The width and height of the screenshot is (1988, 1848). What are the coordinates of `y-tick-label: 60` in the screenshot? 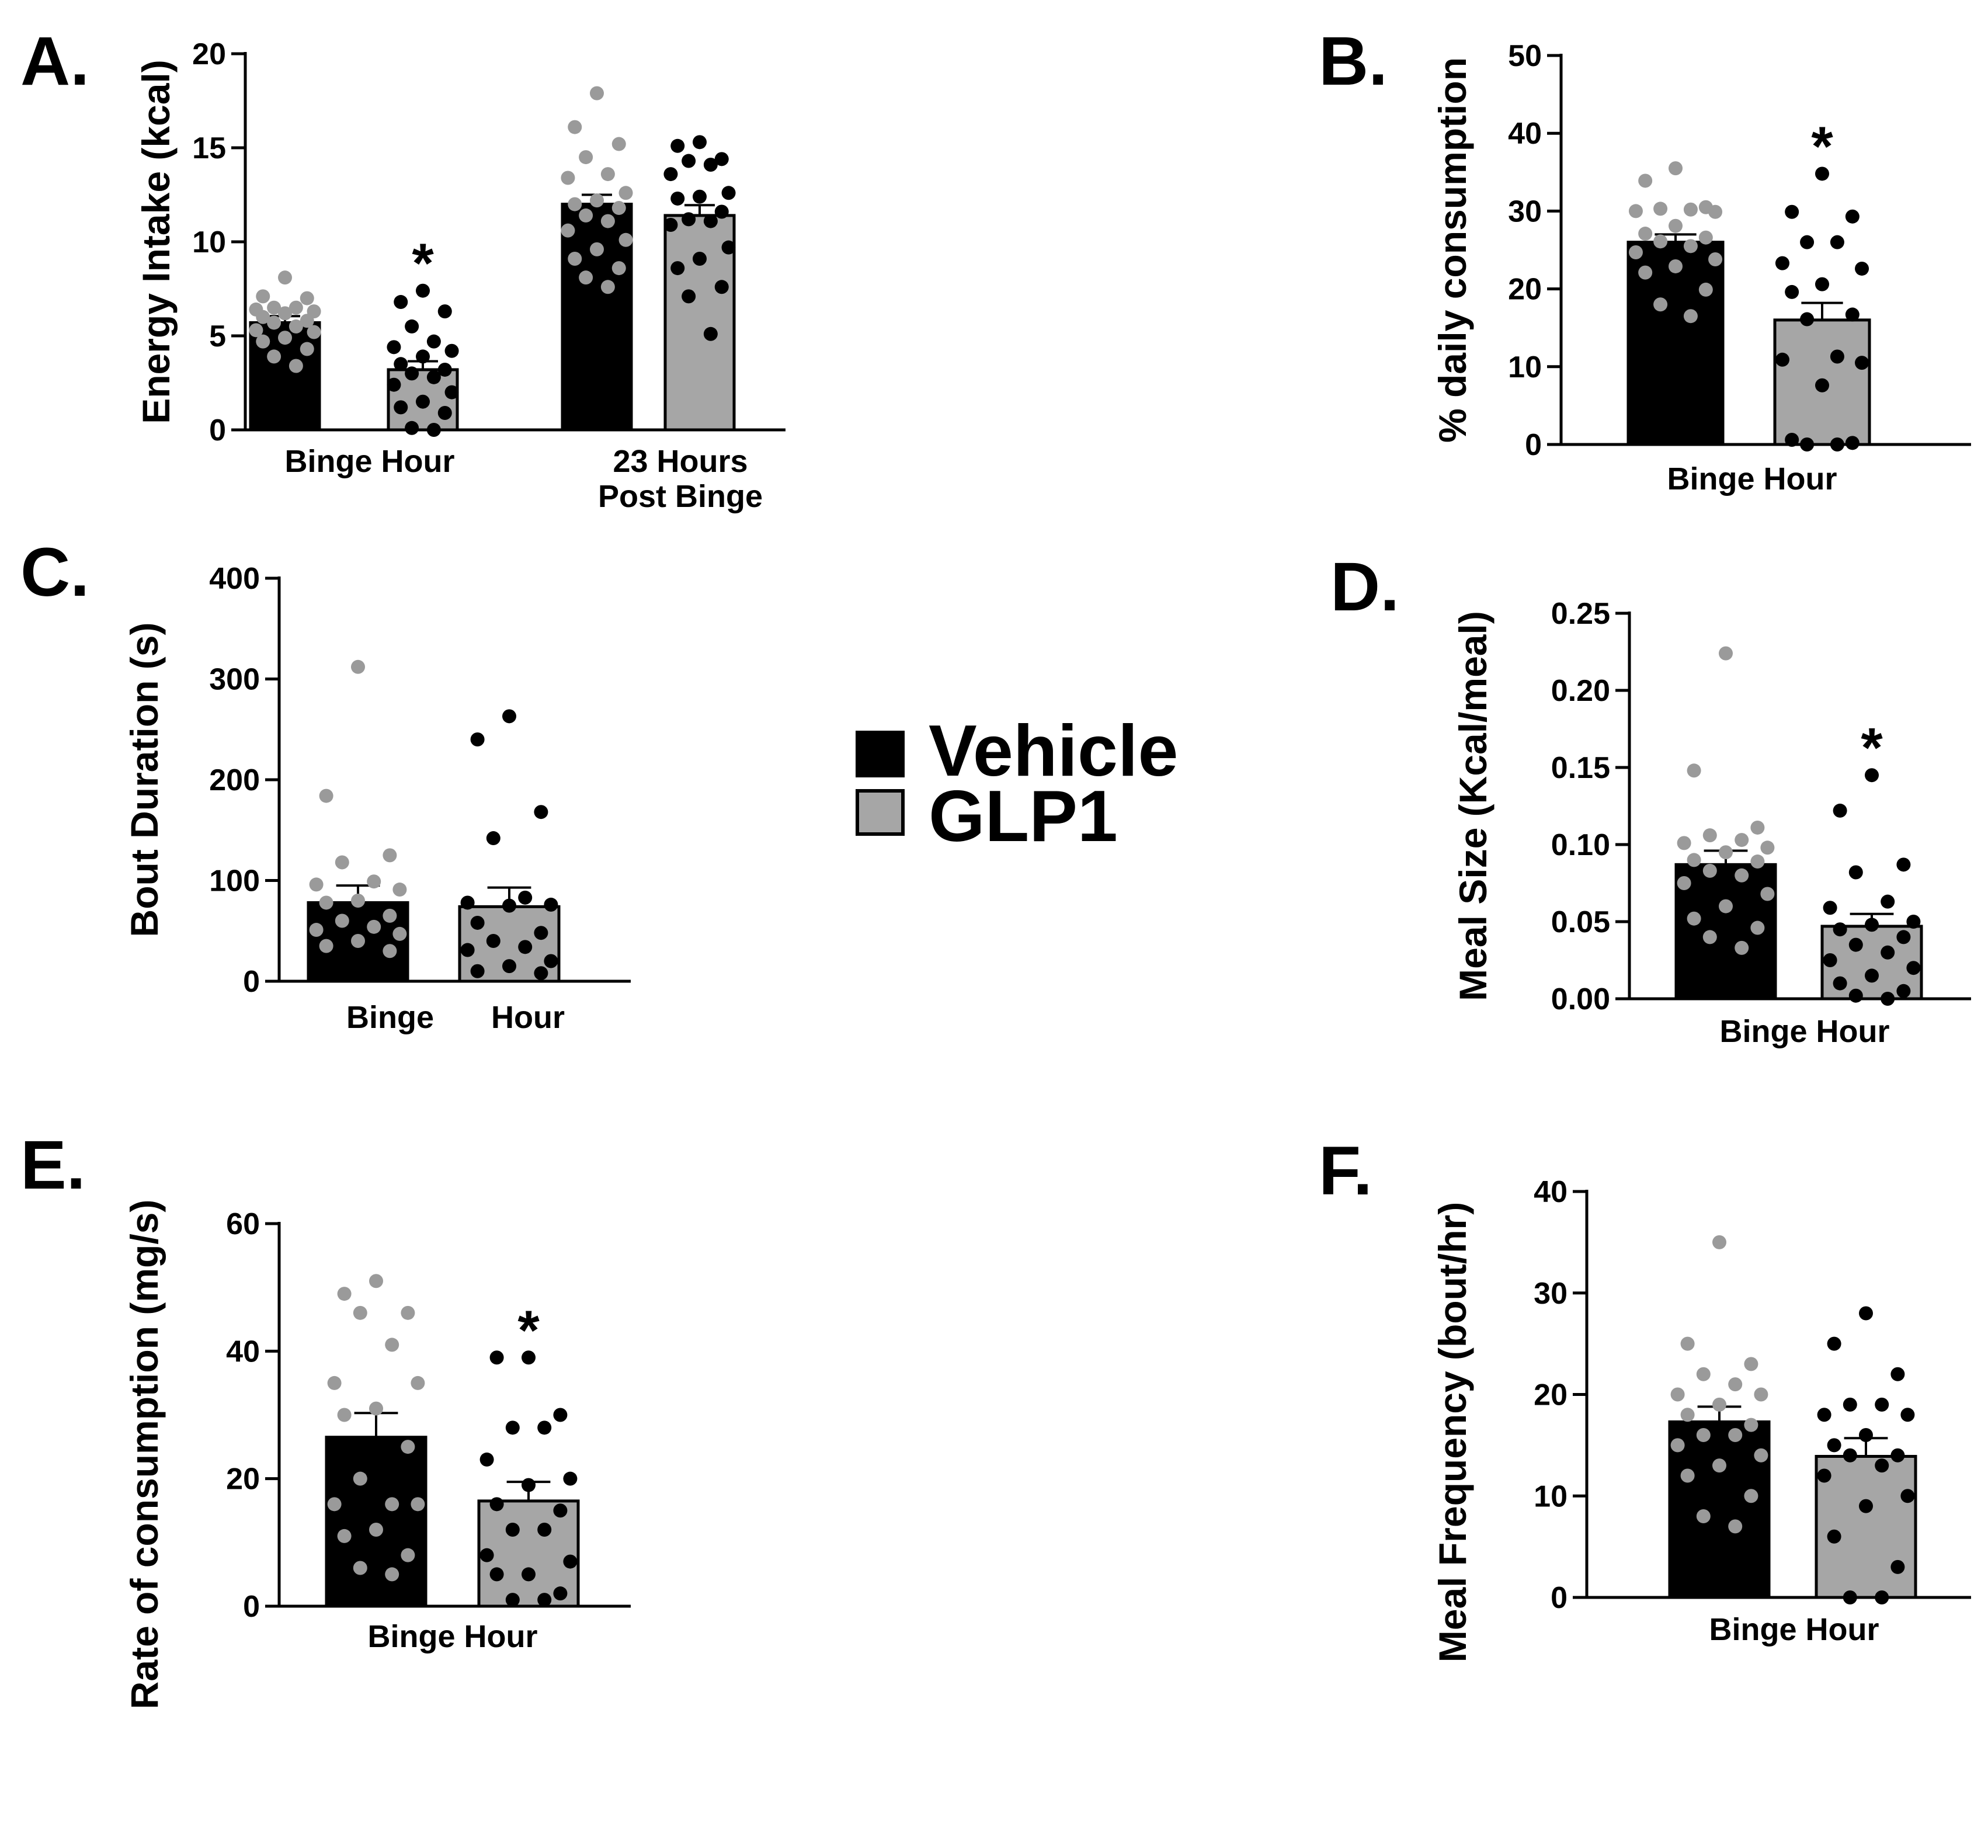 It's located at (243, 1224).